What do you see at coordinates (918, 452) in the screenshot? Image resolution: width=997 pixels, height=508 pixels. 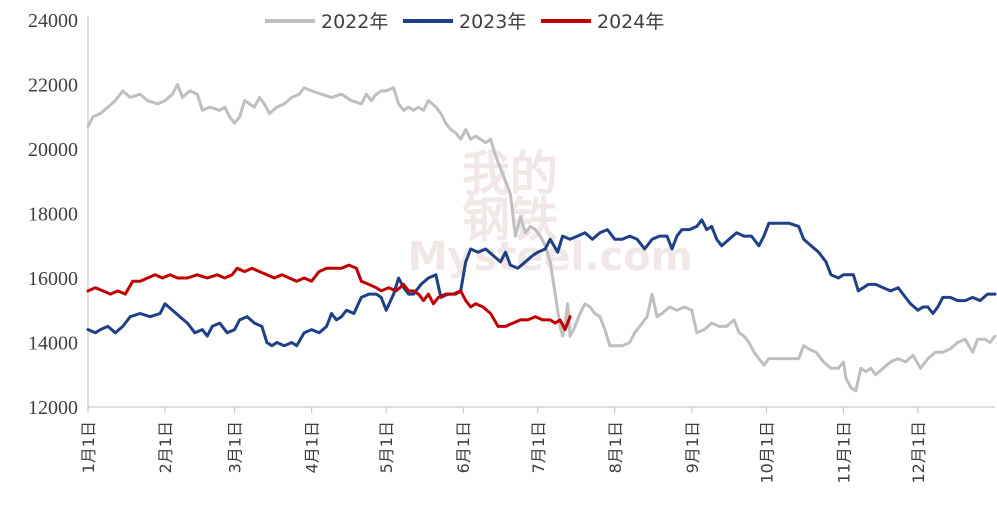 I see `x-tick-label: 12月1日` at bounding box center [918, 452].